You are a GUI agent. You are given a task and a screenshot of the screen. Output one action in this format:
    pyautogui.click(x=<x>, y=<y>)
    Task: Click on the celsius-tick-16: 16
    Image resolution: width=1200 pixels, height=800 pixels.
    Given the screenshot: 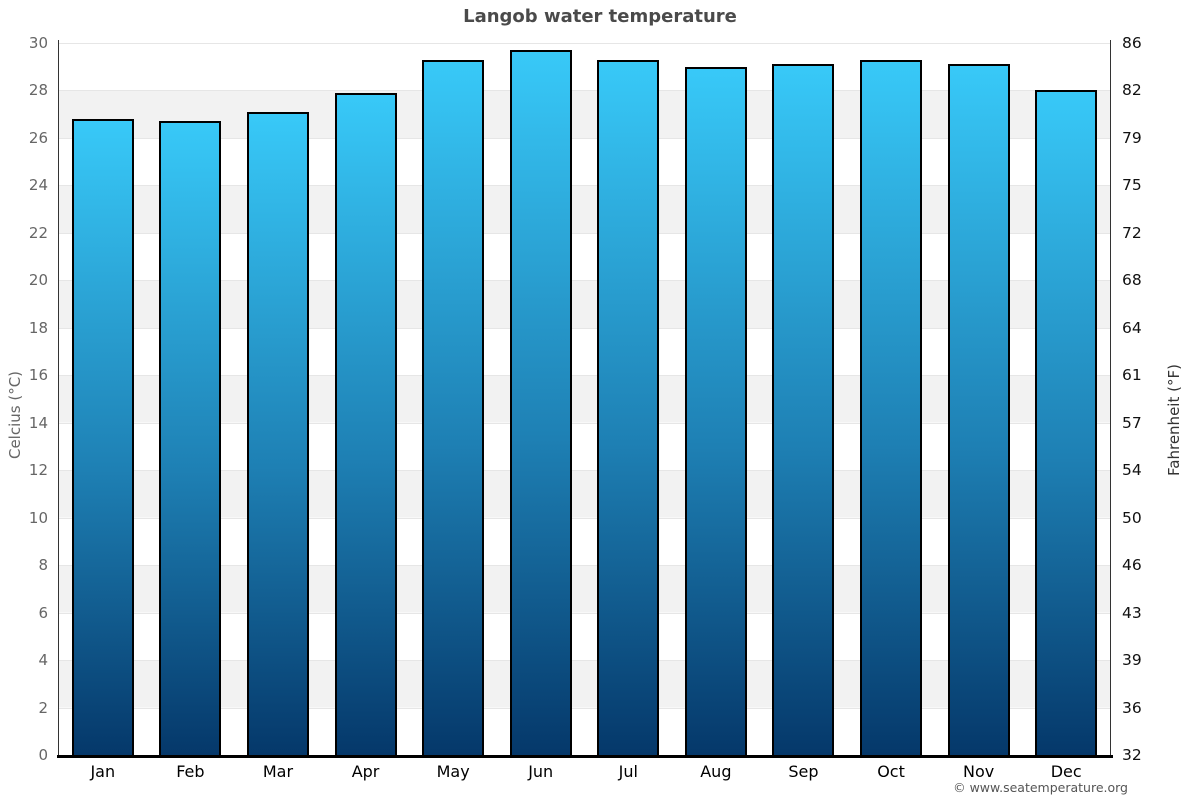 What is the action you would take?
    pyautogui.click(x=38, y=375)
    